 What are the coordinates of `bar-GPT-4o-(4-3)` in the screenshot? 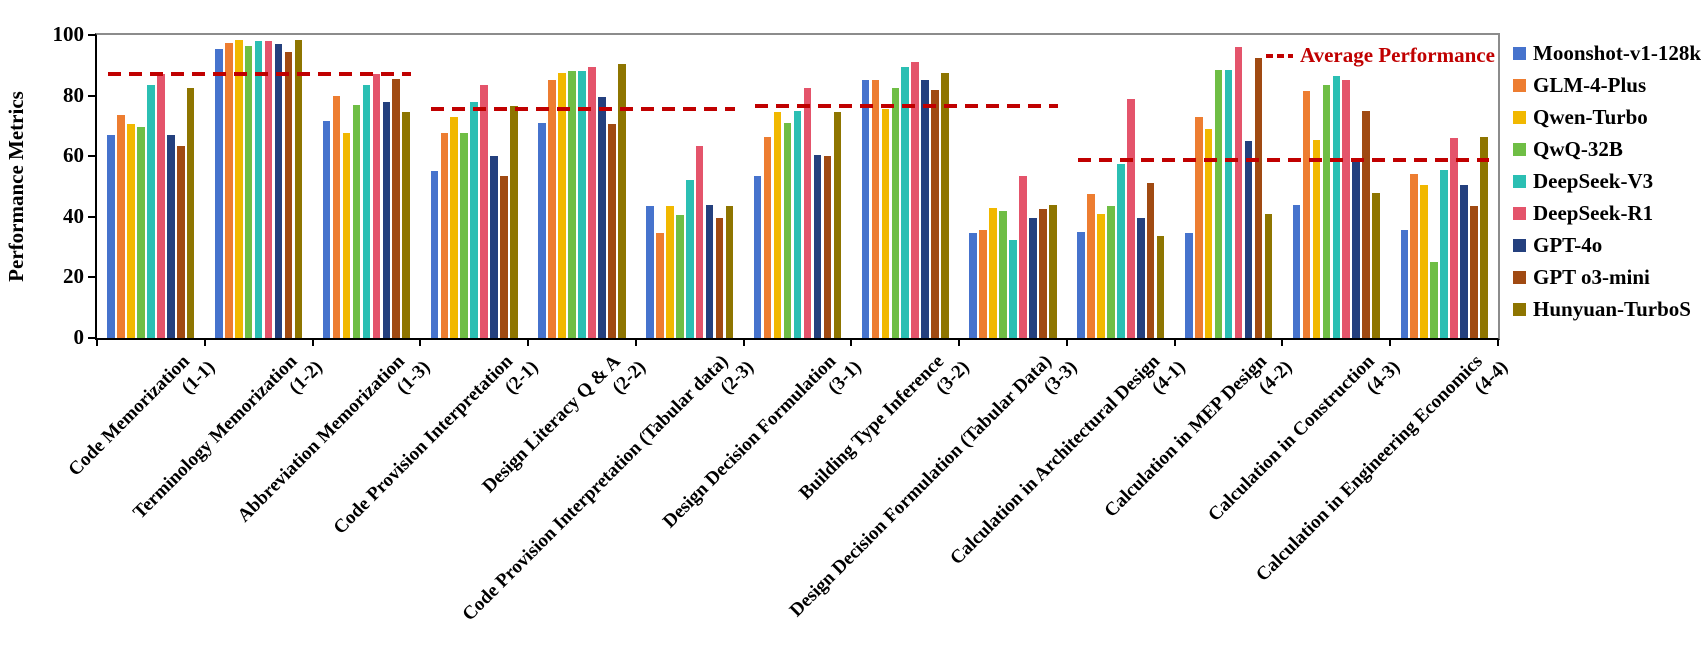 It's located at (1356, 249).